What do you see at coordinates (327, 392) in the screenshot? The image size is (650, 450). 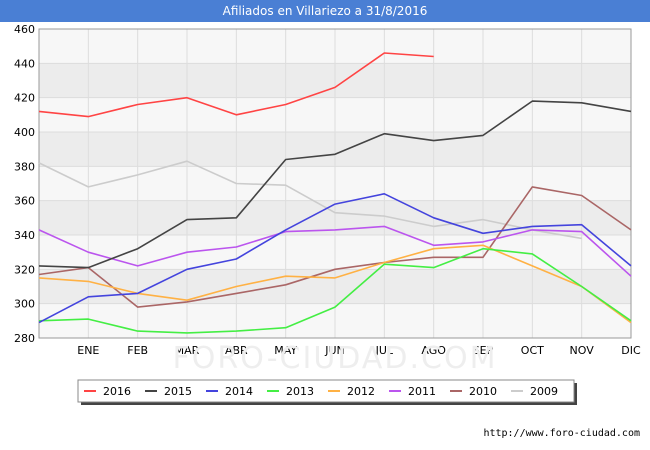 I see `legend: 2016 2015 2014 2013 2012 2011 2010 2009` at bounding box center [327, 392].